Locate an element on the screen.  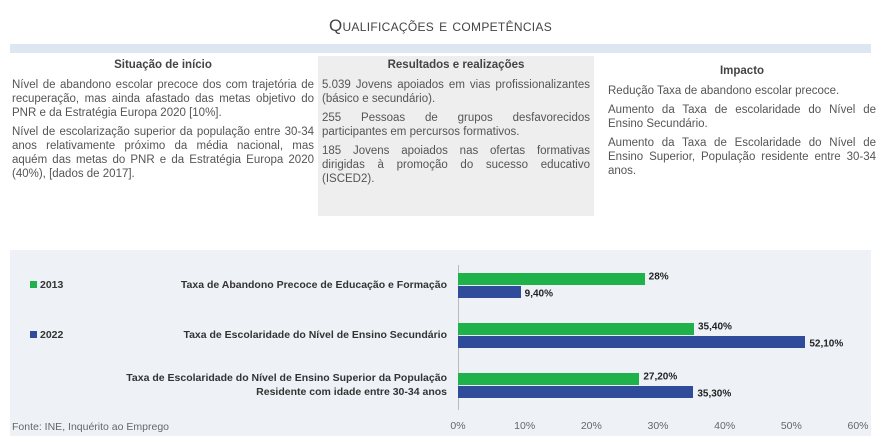
value-label: 27,20% is located at coordinates (660, 377).